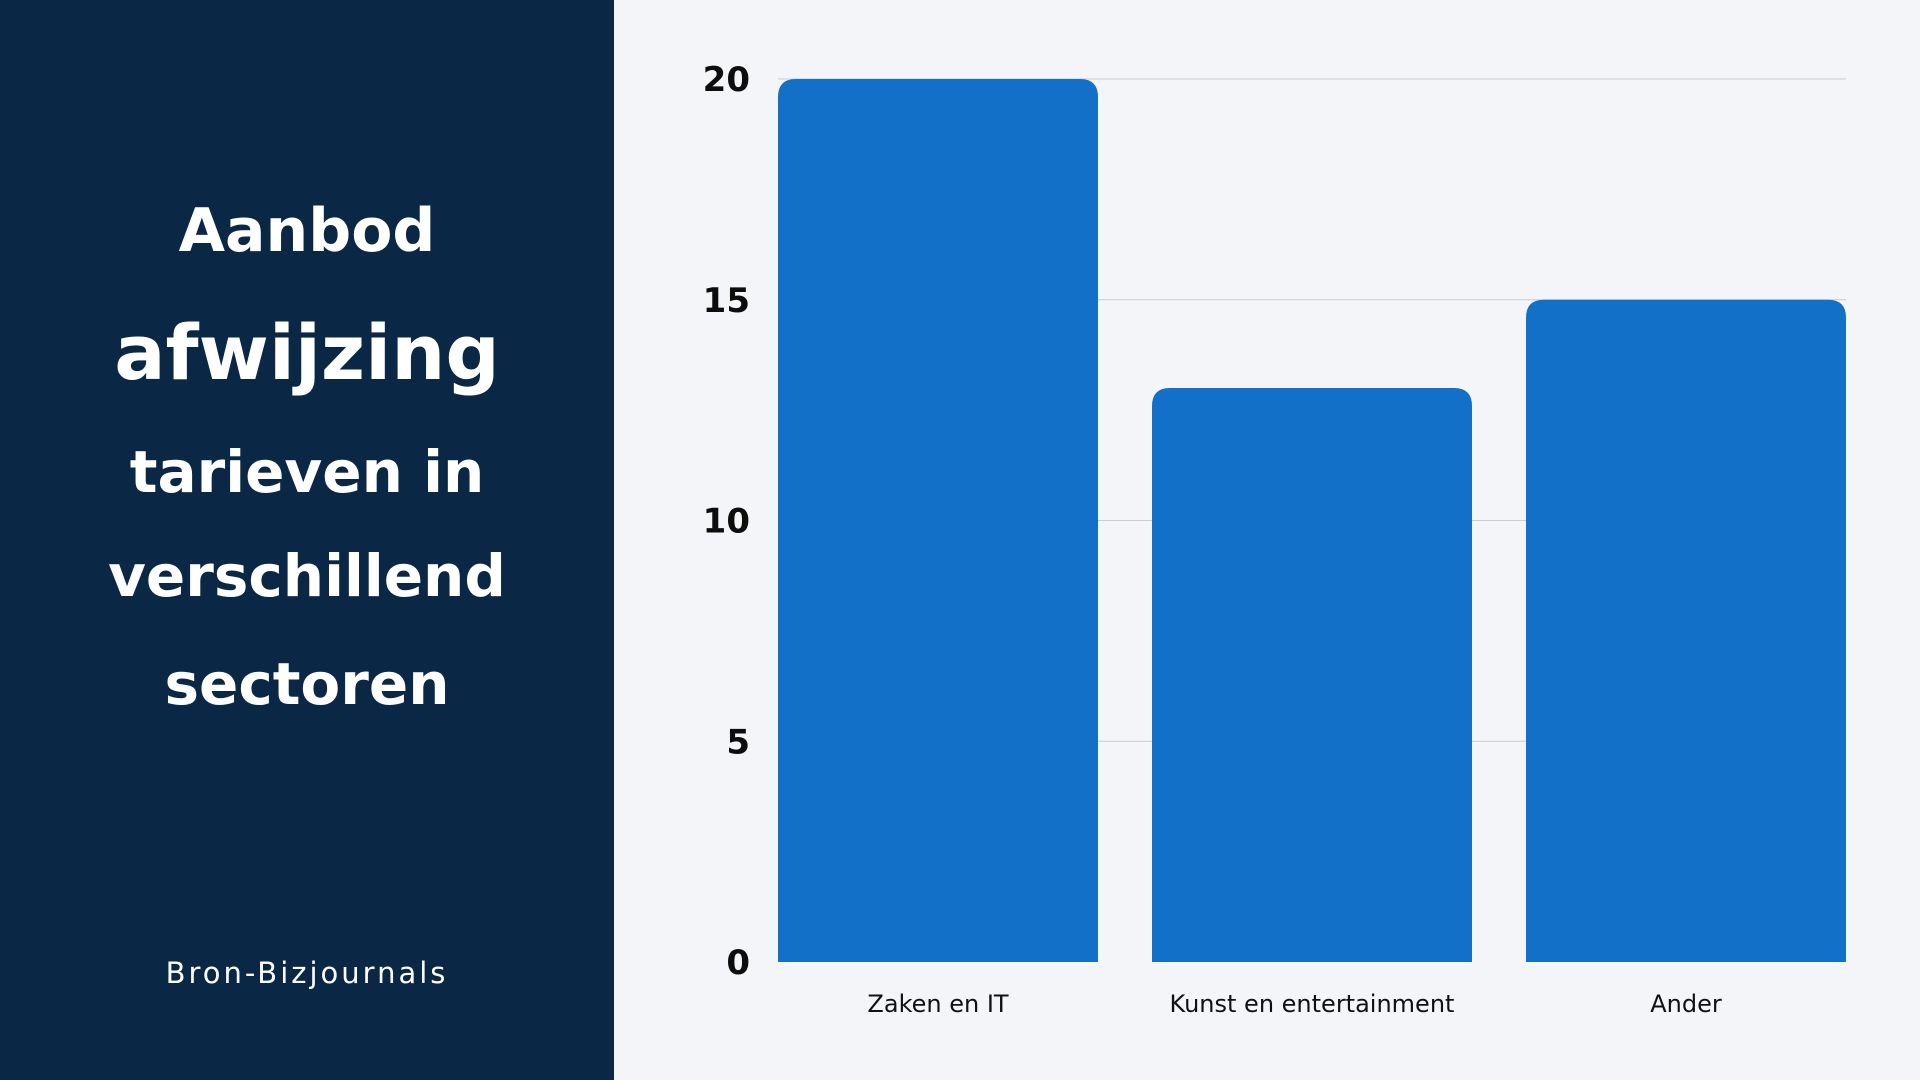 The image size is (1920, 1080). Describe the element at coordinates (937, 1004) in the screenshot. I see `x-tick-label-0: Zaken en IT` at that location.